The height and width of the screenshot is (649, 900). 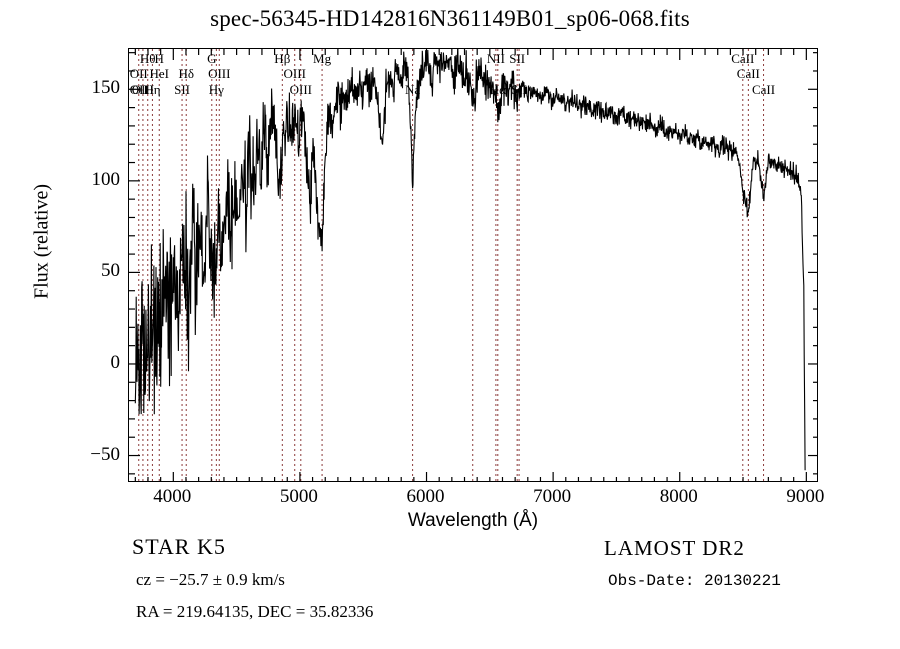 What do you see at coordinates (110, 271) in the screenshot?
I see `y-tick-label: 50` at bounding box center [110, 271].